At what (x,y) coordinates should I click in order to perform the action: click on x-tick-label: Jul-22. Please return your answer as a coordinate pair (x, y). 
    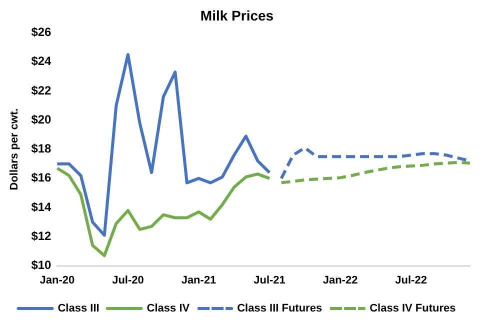
    Looking at the image, I should click on (411, 280).